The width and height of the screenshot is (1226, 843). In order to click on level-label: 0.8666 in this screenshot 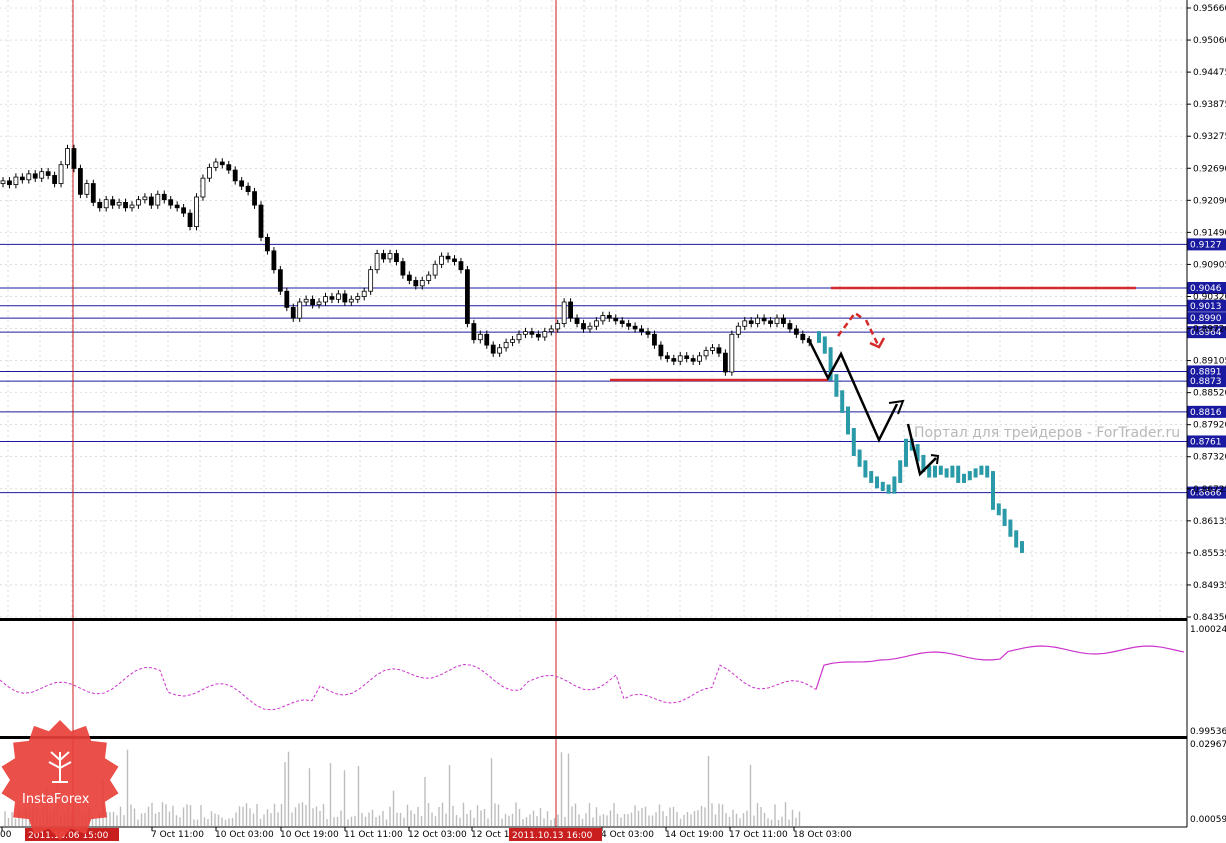, I will do `click(1206, 494)`.